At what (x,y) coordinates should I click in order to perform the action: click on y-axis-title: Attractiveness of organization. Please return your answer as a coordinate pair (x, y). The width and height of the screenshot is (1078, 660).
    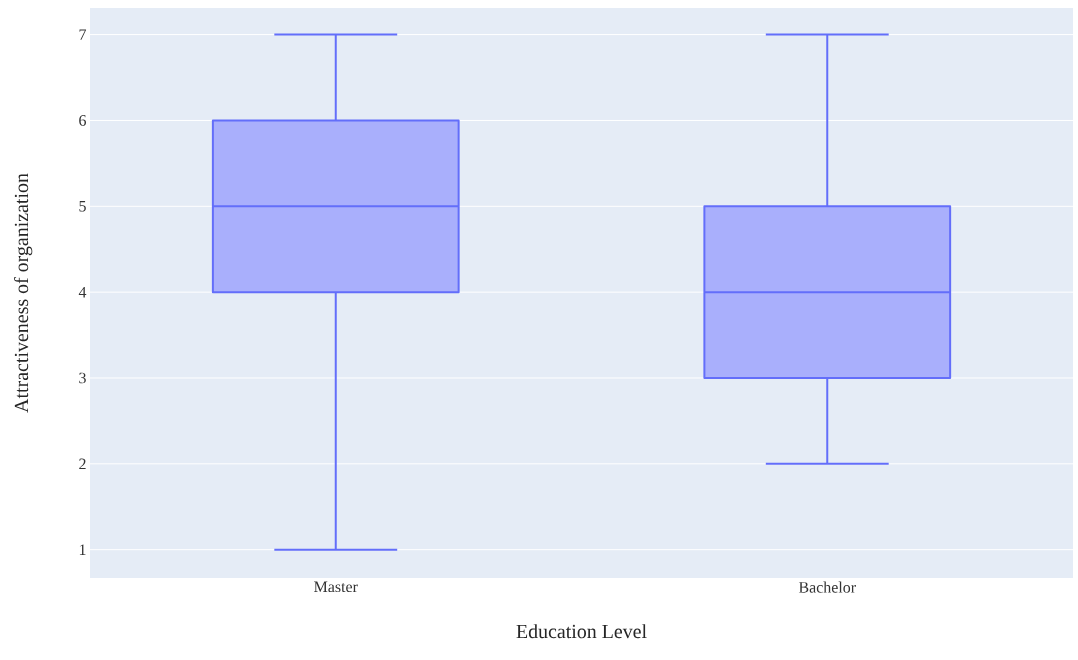
    Looking at the image, I should click on (23, 293).